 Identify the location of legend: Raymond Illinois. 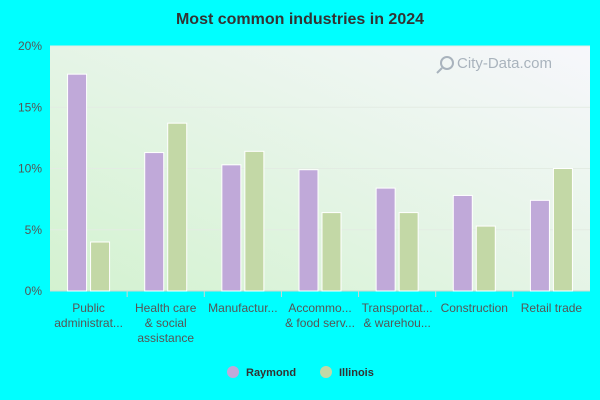
(300, 372).